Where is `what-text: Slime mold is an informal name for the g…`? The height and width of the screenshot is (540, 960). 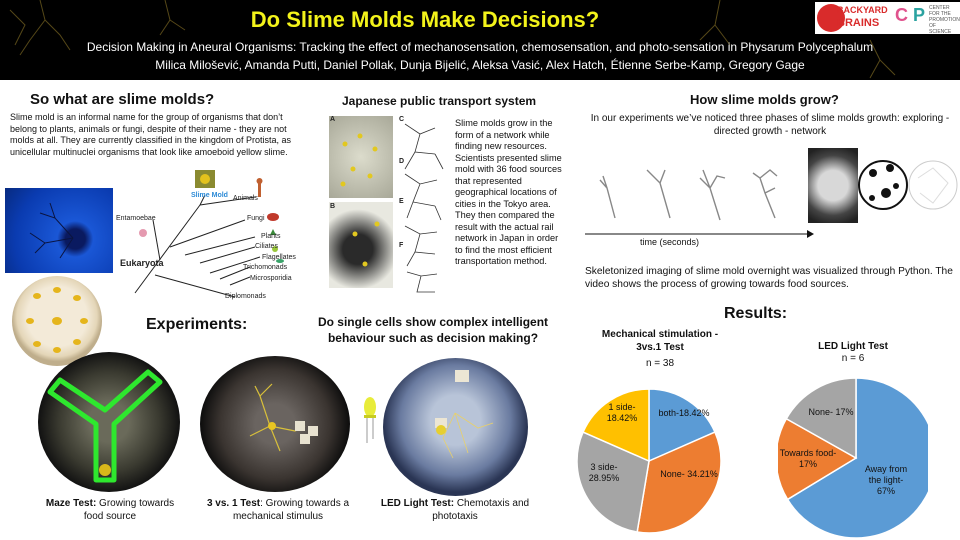 what-text: Slime mold is an informal name for the g… is located at coordinates (150, 134).